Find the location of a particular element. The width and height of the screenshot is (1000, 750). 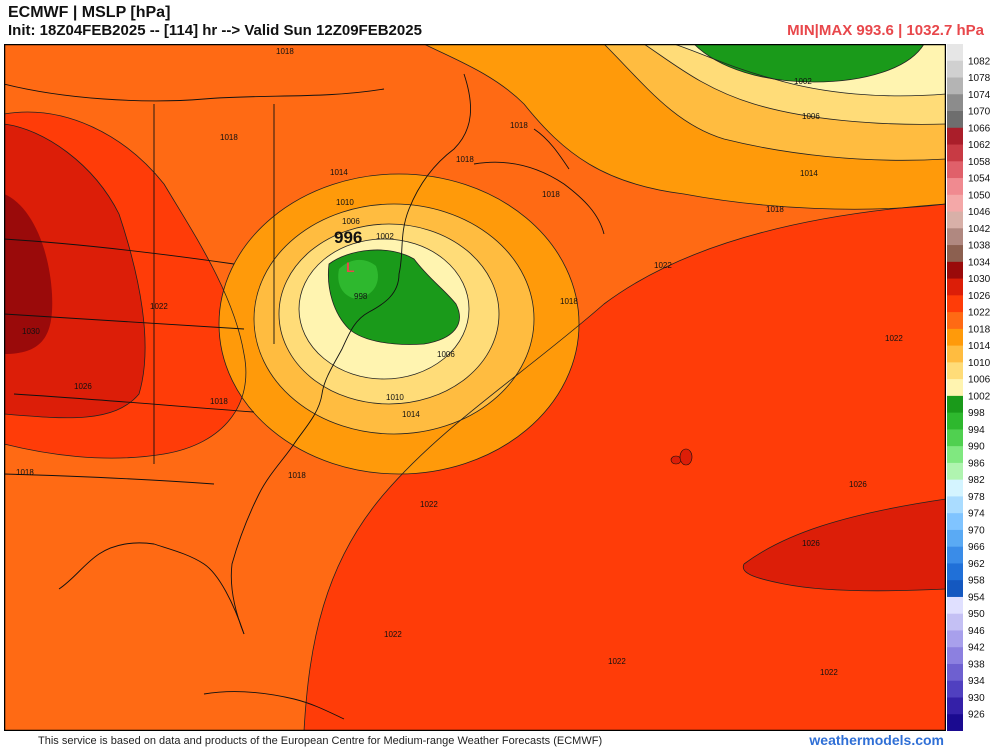

legend-label: 934 is located at coordinates (976, 681).